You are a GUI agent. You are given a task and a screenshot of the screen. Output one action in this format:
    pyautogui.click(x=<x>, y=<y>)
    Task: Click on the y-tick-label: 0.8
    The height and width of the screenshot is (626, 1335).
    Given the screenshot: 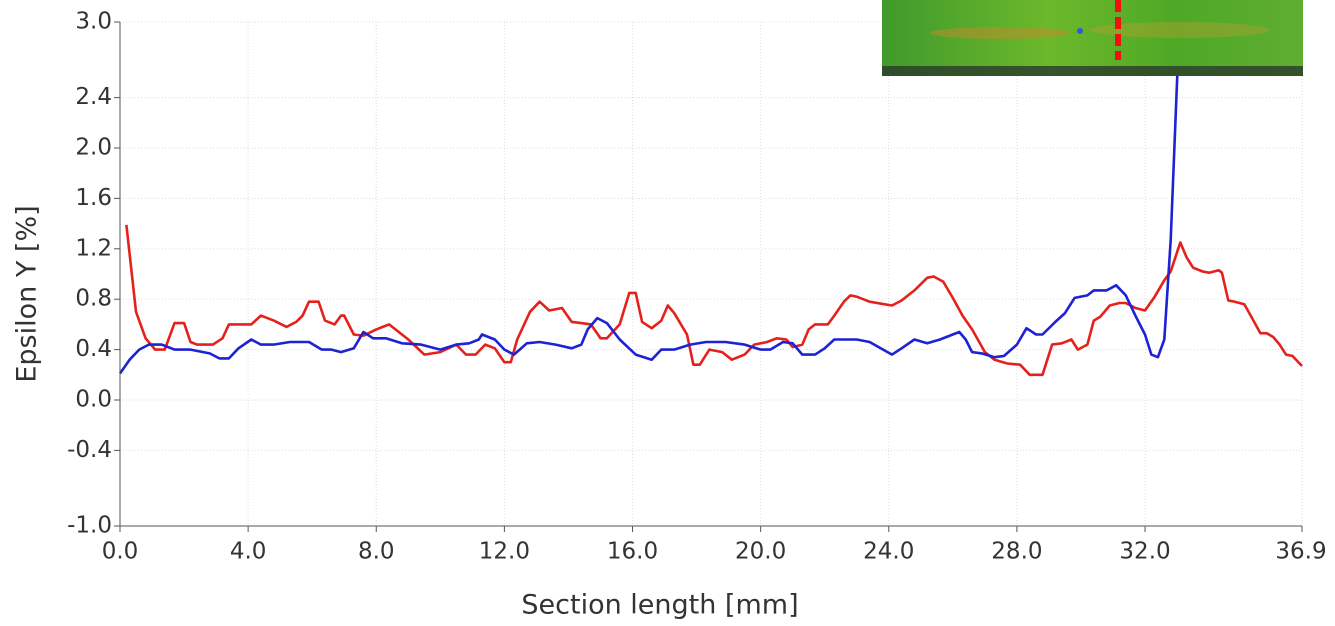 What is the action you would take?
    pyautogui.click(x=93, y=299)
    